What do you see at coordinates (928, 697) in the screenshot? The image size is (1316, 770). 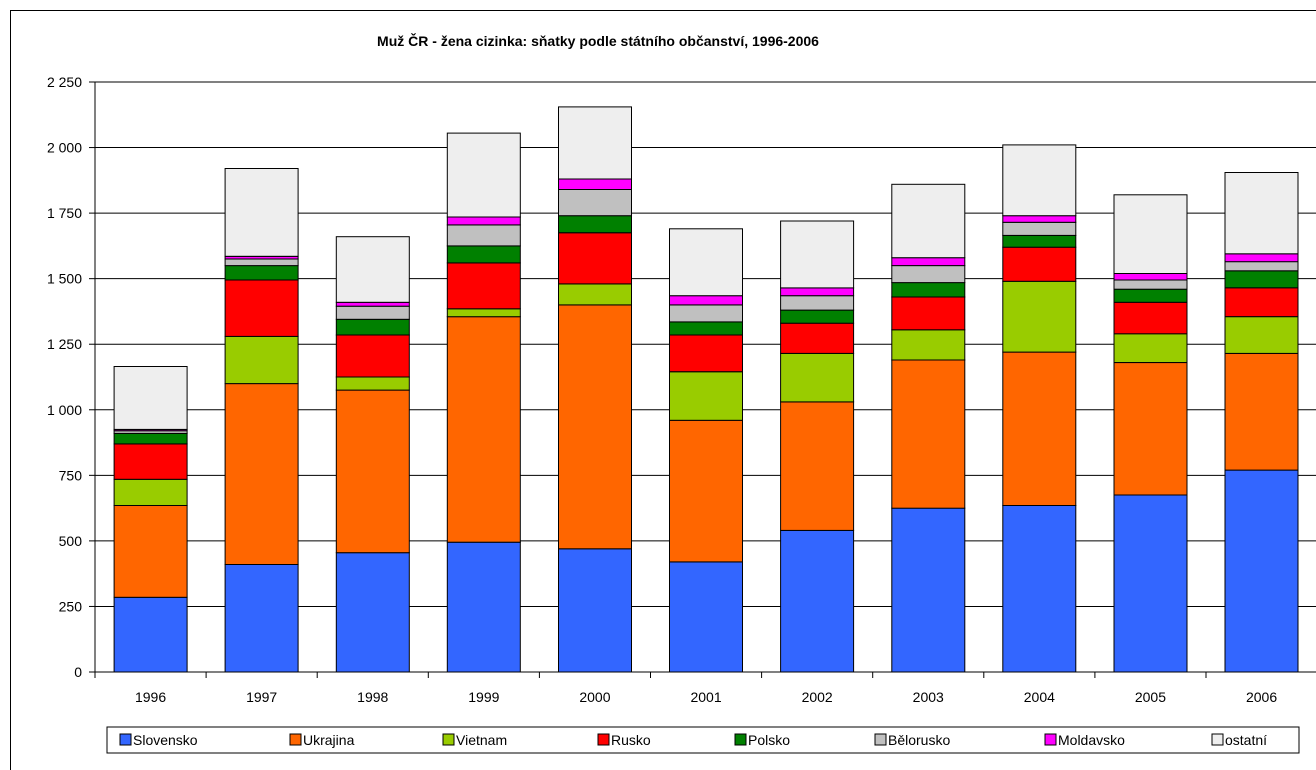 I see `x-tick-label-2003: 2003` at bounding box center [928, 697].